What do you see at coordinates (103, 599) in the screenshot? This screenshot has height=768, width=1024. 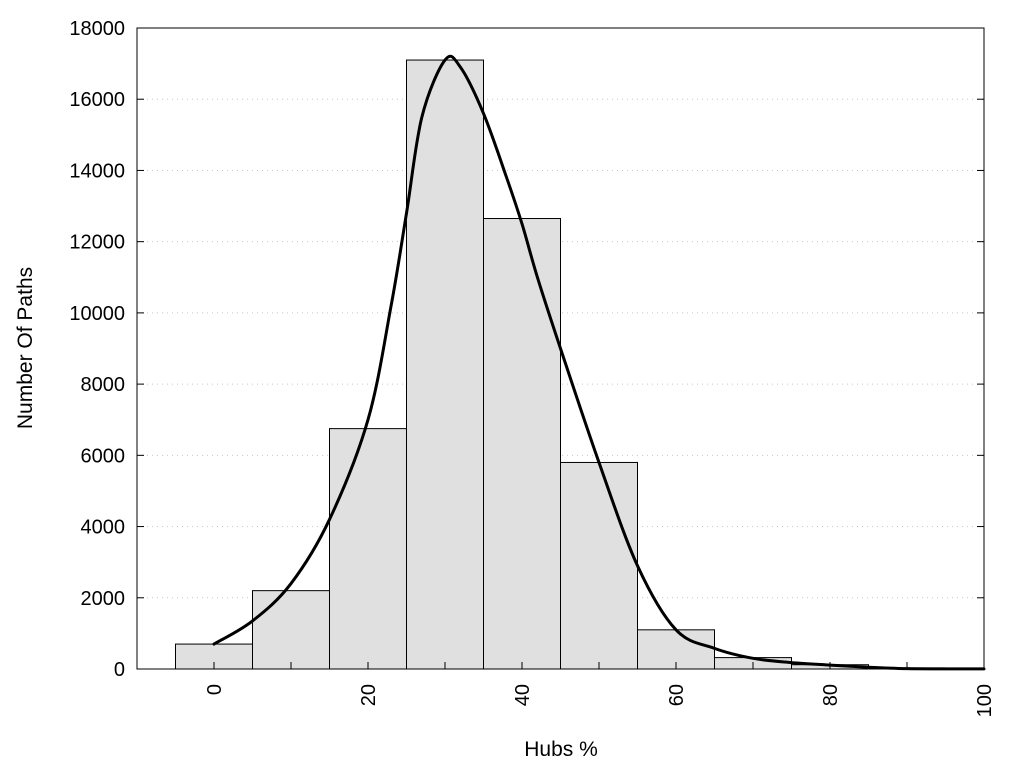 I see `y-tick-label: 2000` at bounding box center [103, 599].